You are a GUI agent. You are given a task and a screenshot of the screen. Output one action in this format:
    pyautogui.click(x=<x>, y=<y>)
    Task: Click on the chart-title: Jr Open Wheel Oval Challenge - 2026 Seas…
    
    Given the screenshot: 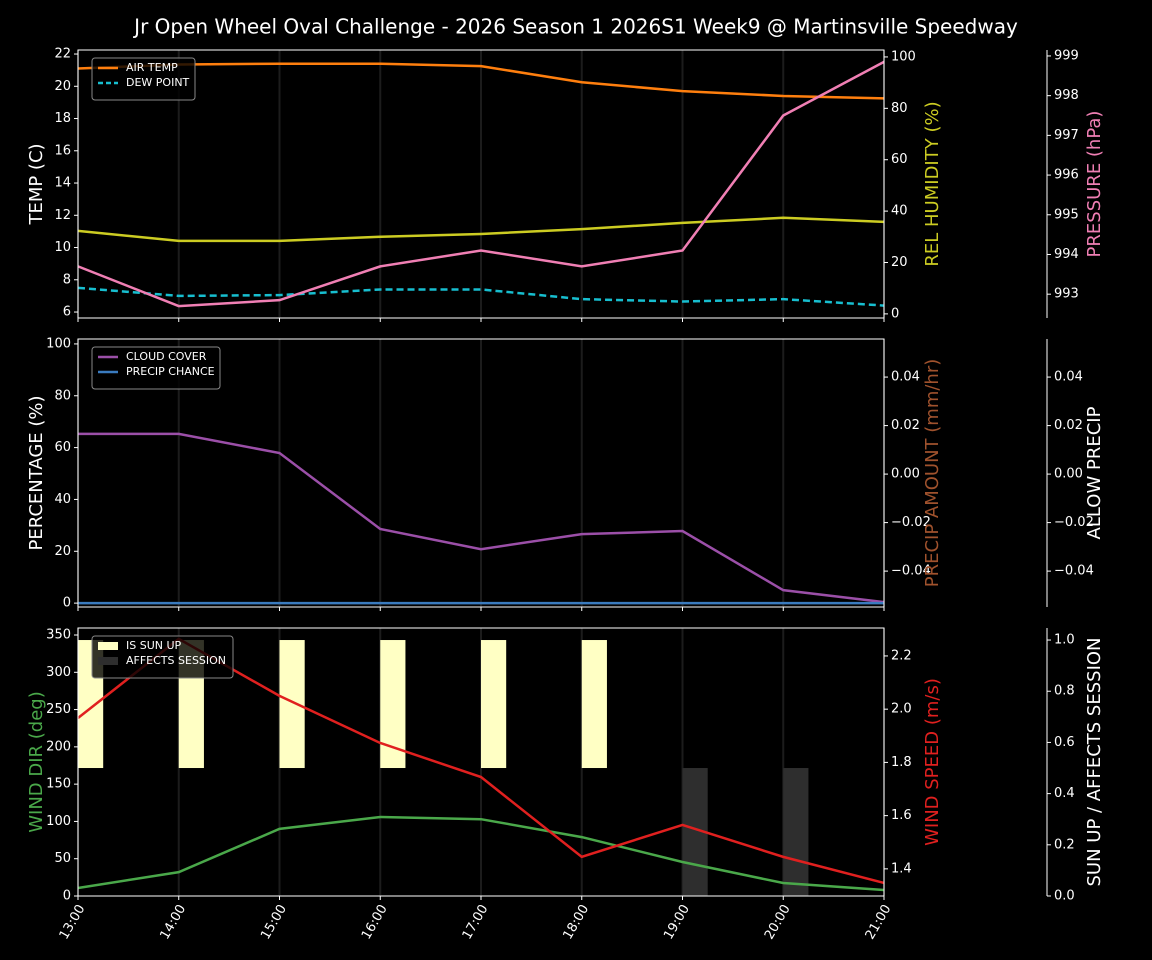 What is the action you would take?
    pyautogui.click(x=575, y=27)
    